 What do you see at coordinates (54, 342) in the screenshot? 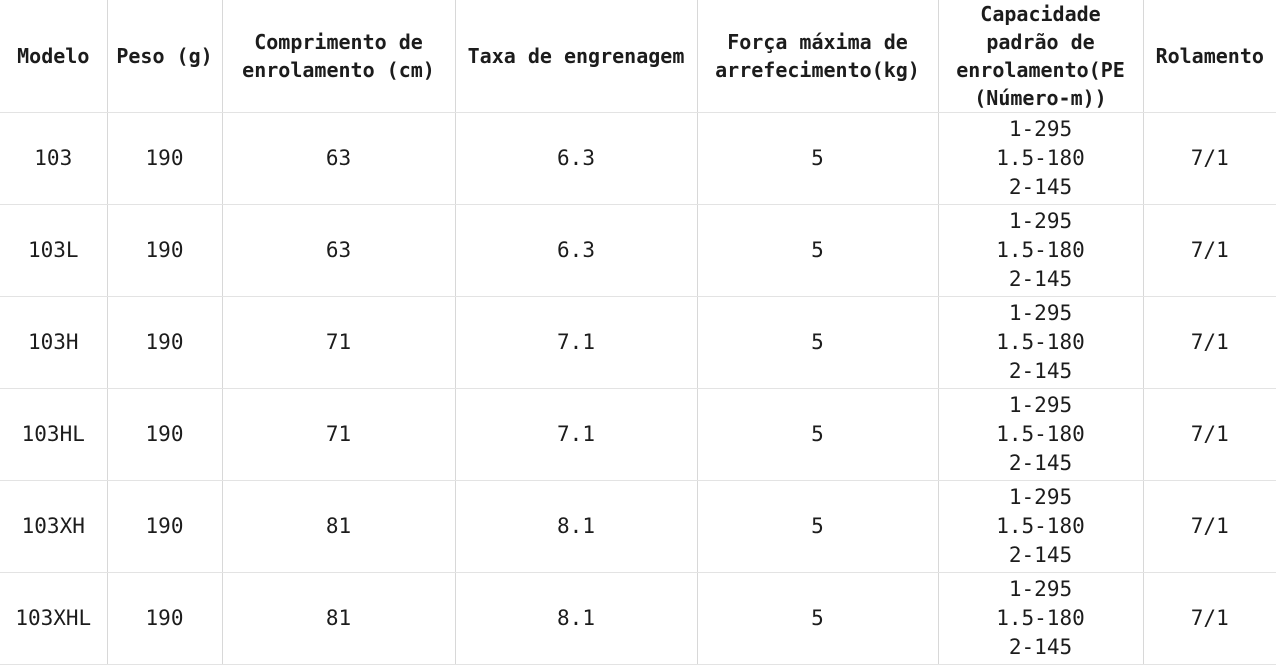
I see `cell-modelo: 103H` at bounding box center [54, 342].